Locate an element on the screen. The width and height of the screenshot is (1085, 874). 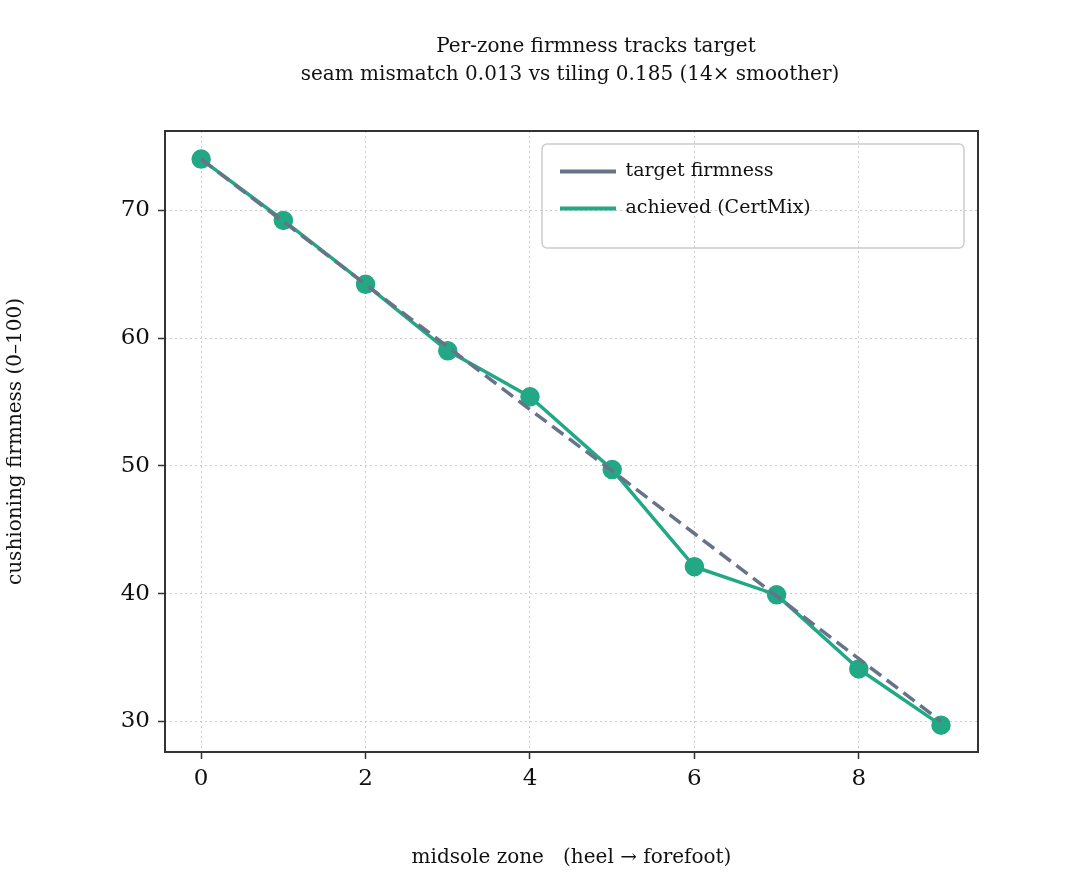
x-tick-label: 4 is located at coordinates (530, 776).